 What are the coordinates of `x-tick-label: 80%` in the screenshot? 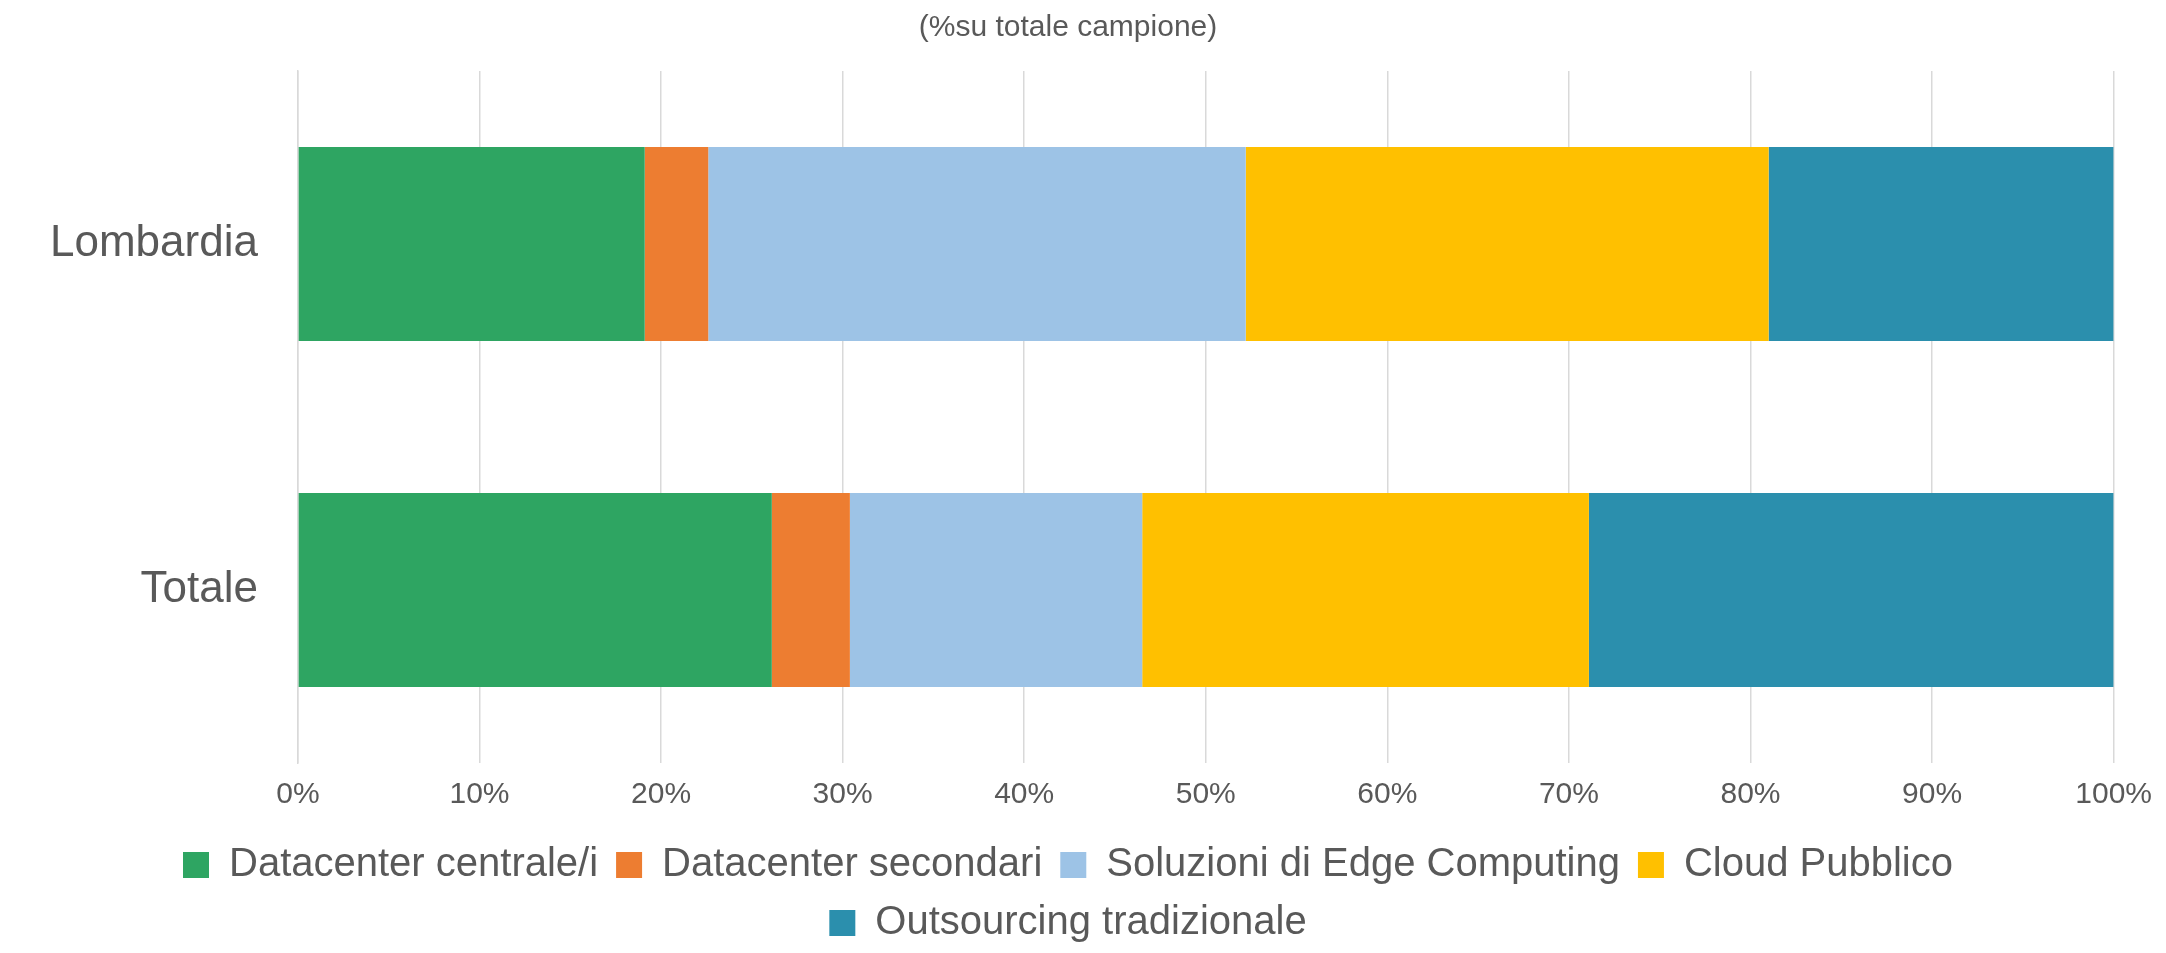 It's located at (1750, 793).